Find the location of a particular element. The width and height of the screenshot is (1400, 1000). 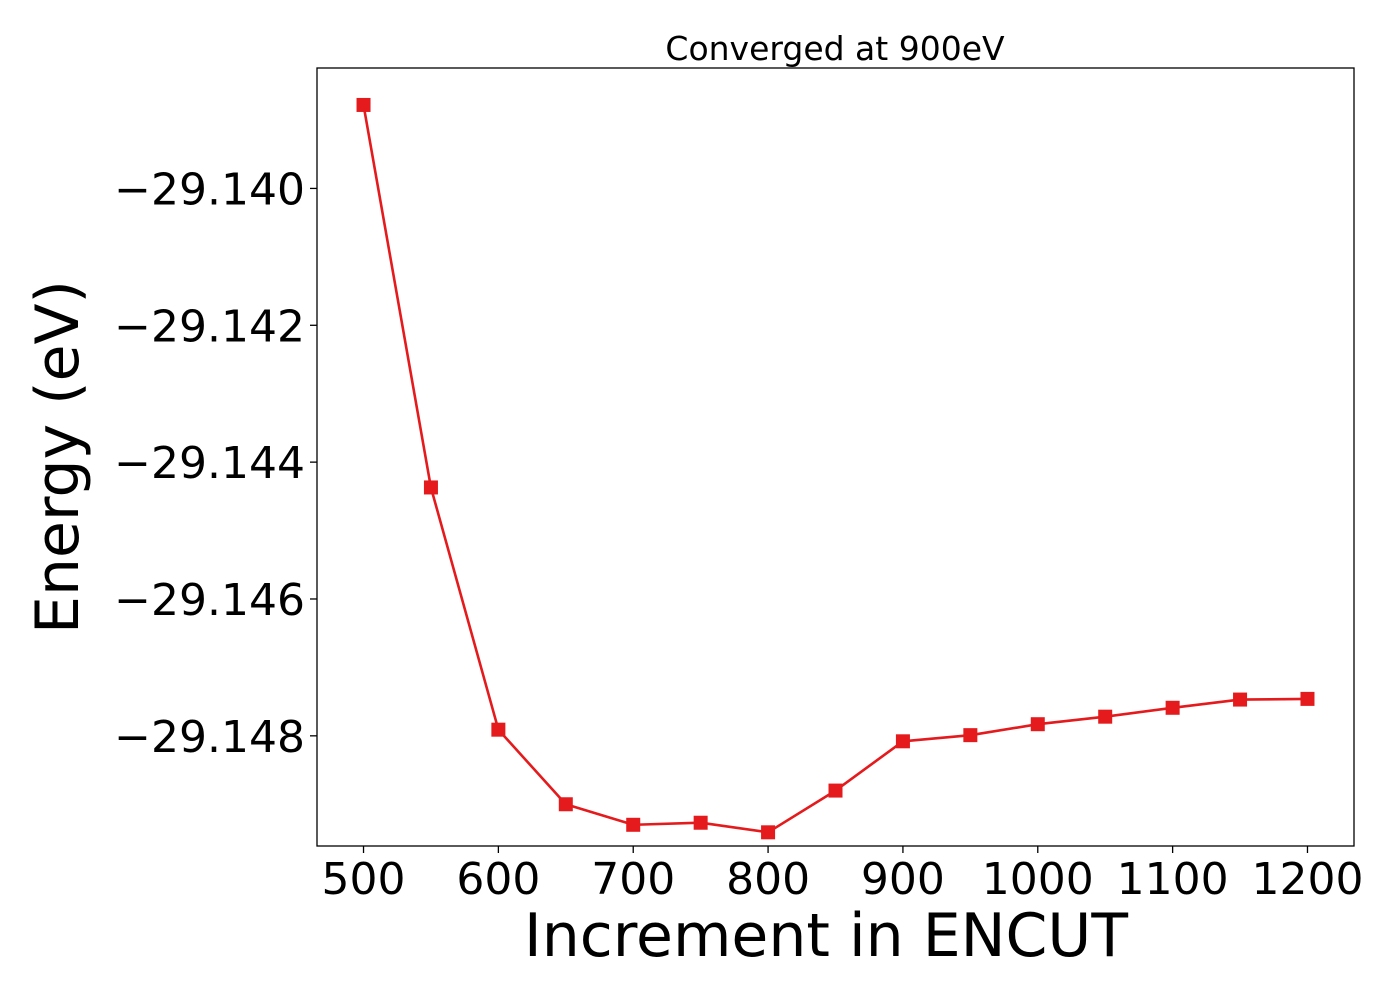

chart-title: Converged at 900eV is located at coordinates (835, 48).